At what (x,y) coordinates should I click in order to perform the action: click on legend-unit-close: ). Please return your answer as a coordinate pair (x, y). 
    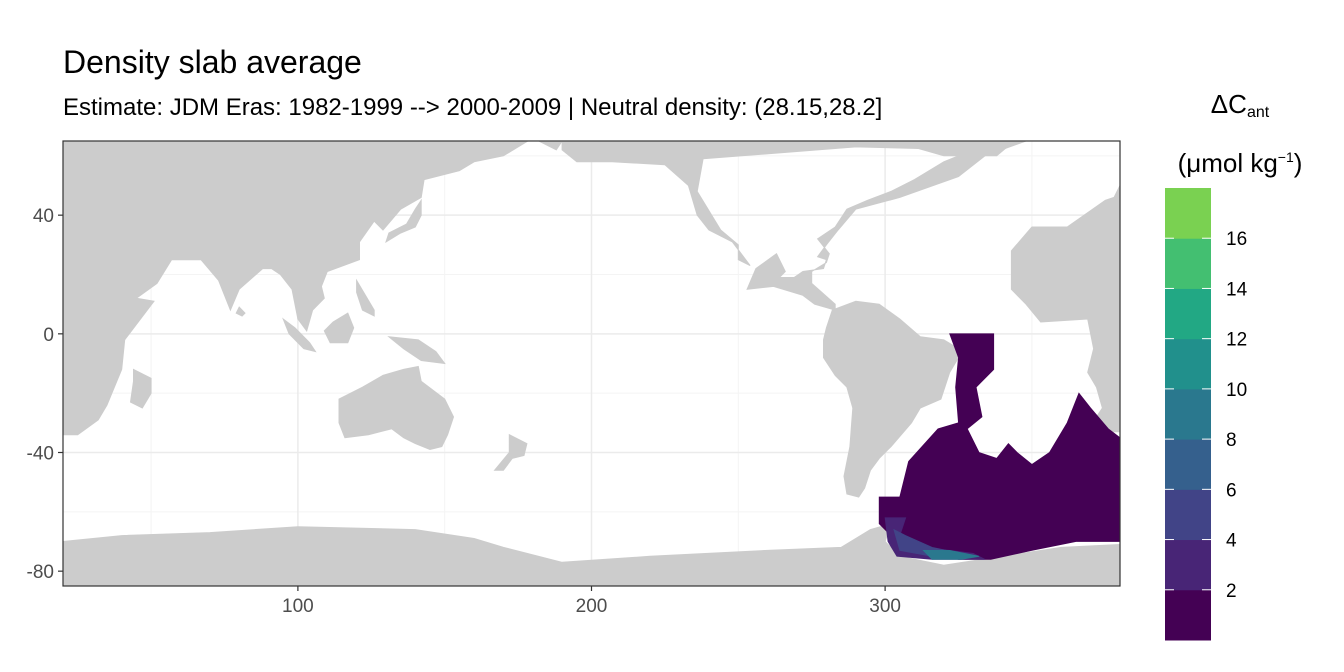
    Looking at the image, I should click on (1298, 163).